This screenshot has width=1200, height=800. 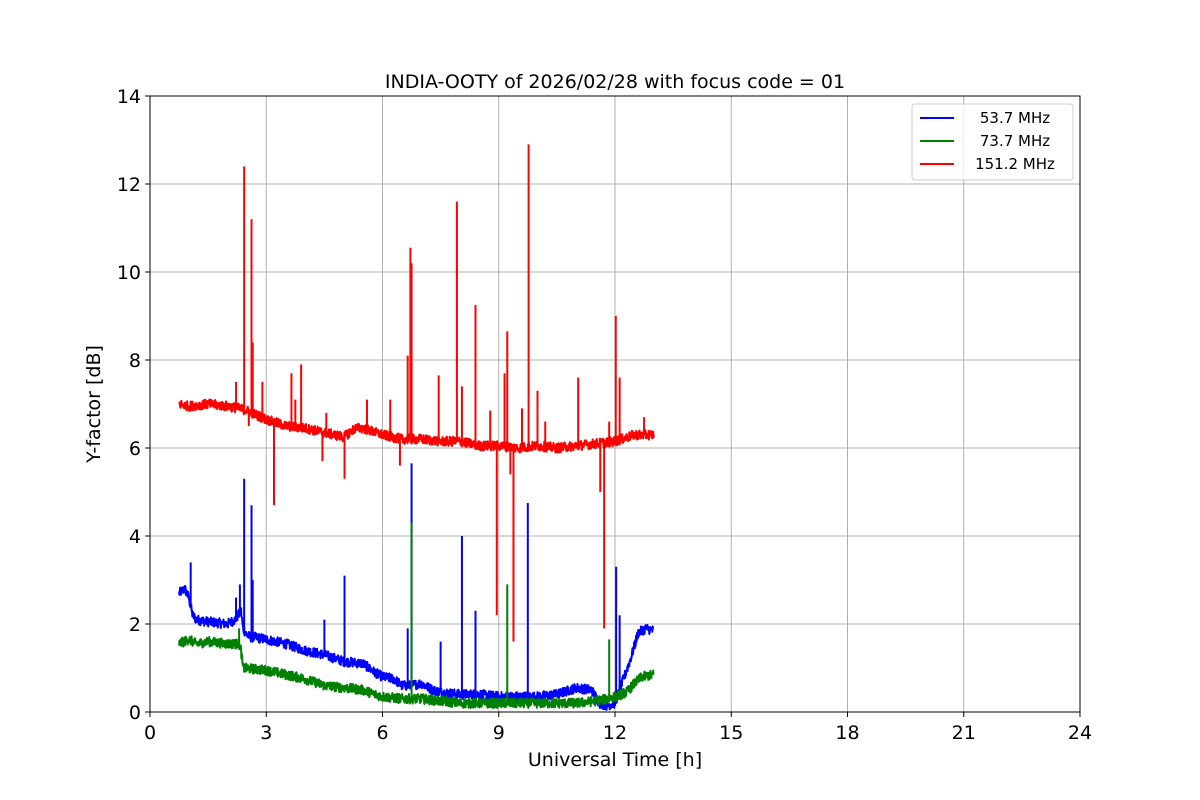 What do you see at coordinates (1015, 164) in the screenshot?
I see `legend-label: 151.2 MHz` at bounding box center [1015, 164].